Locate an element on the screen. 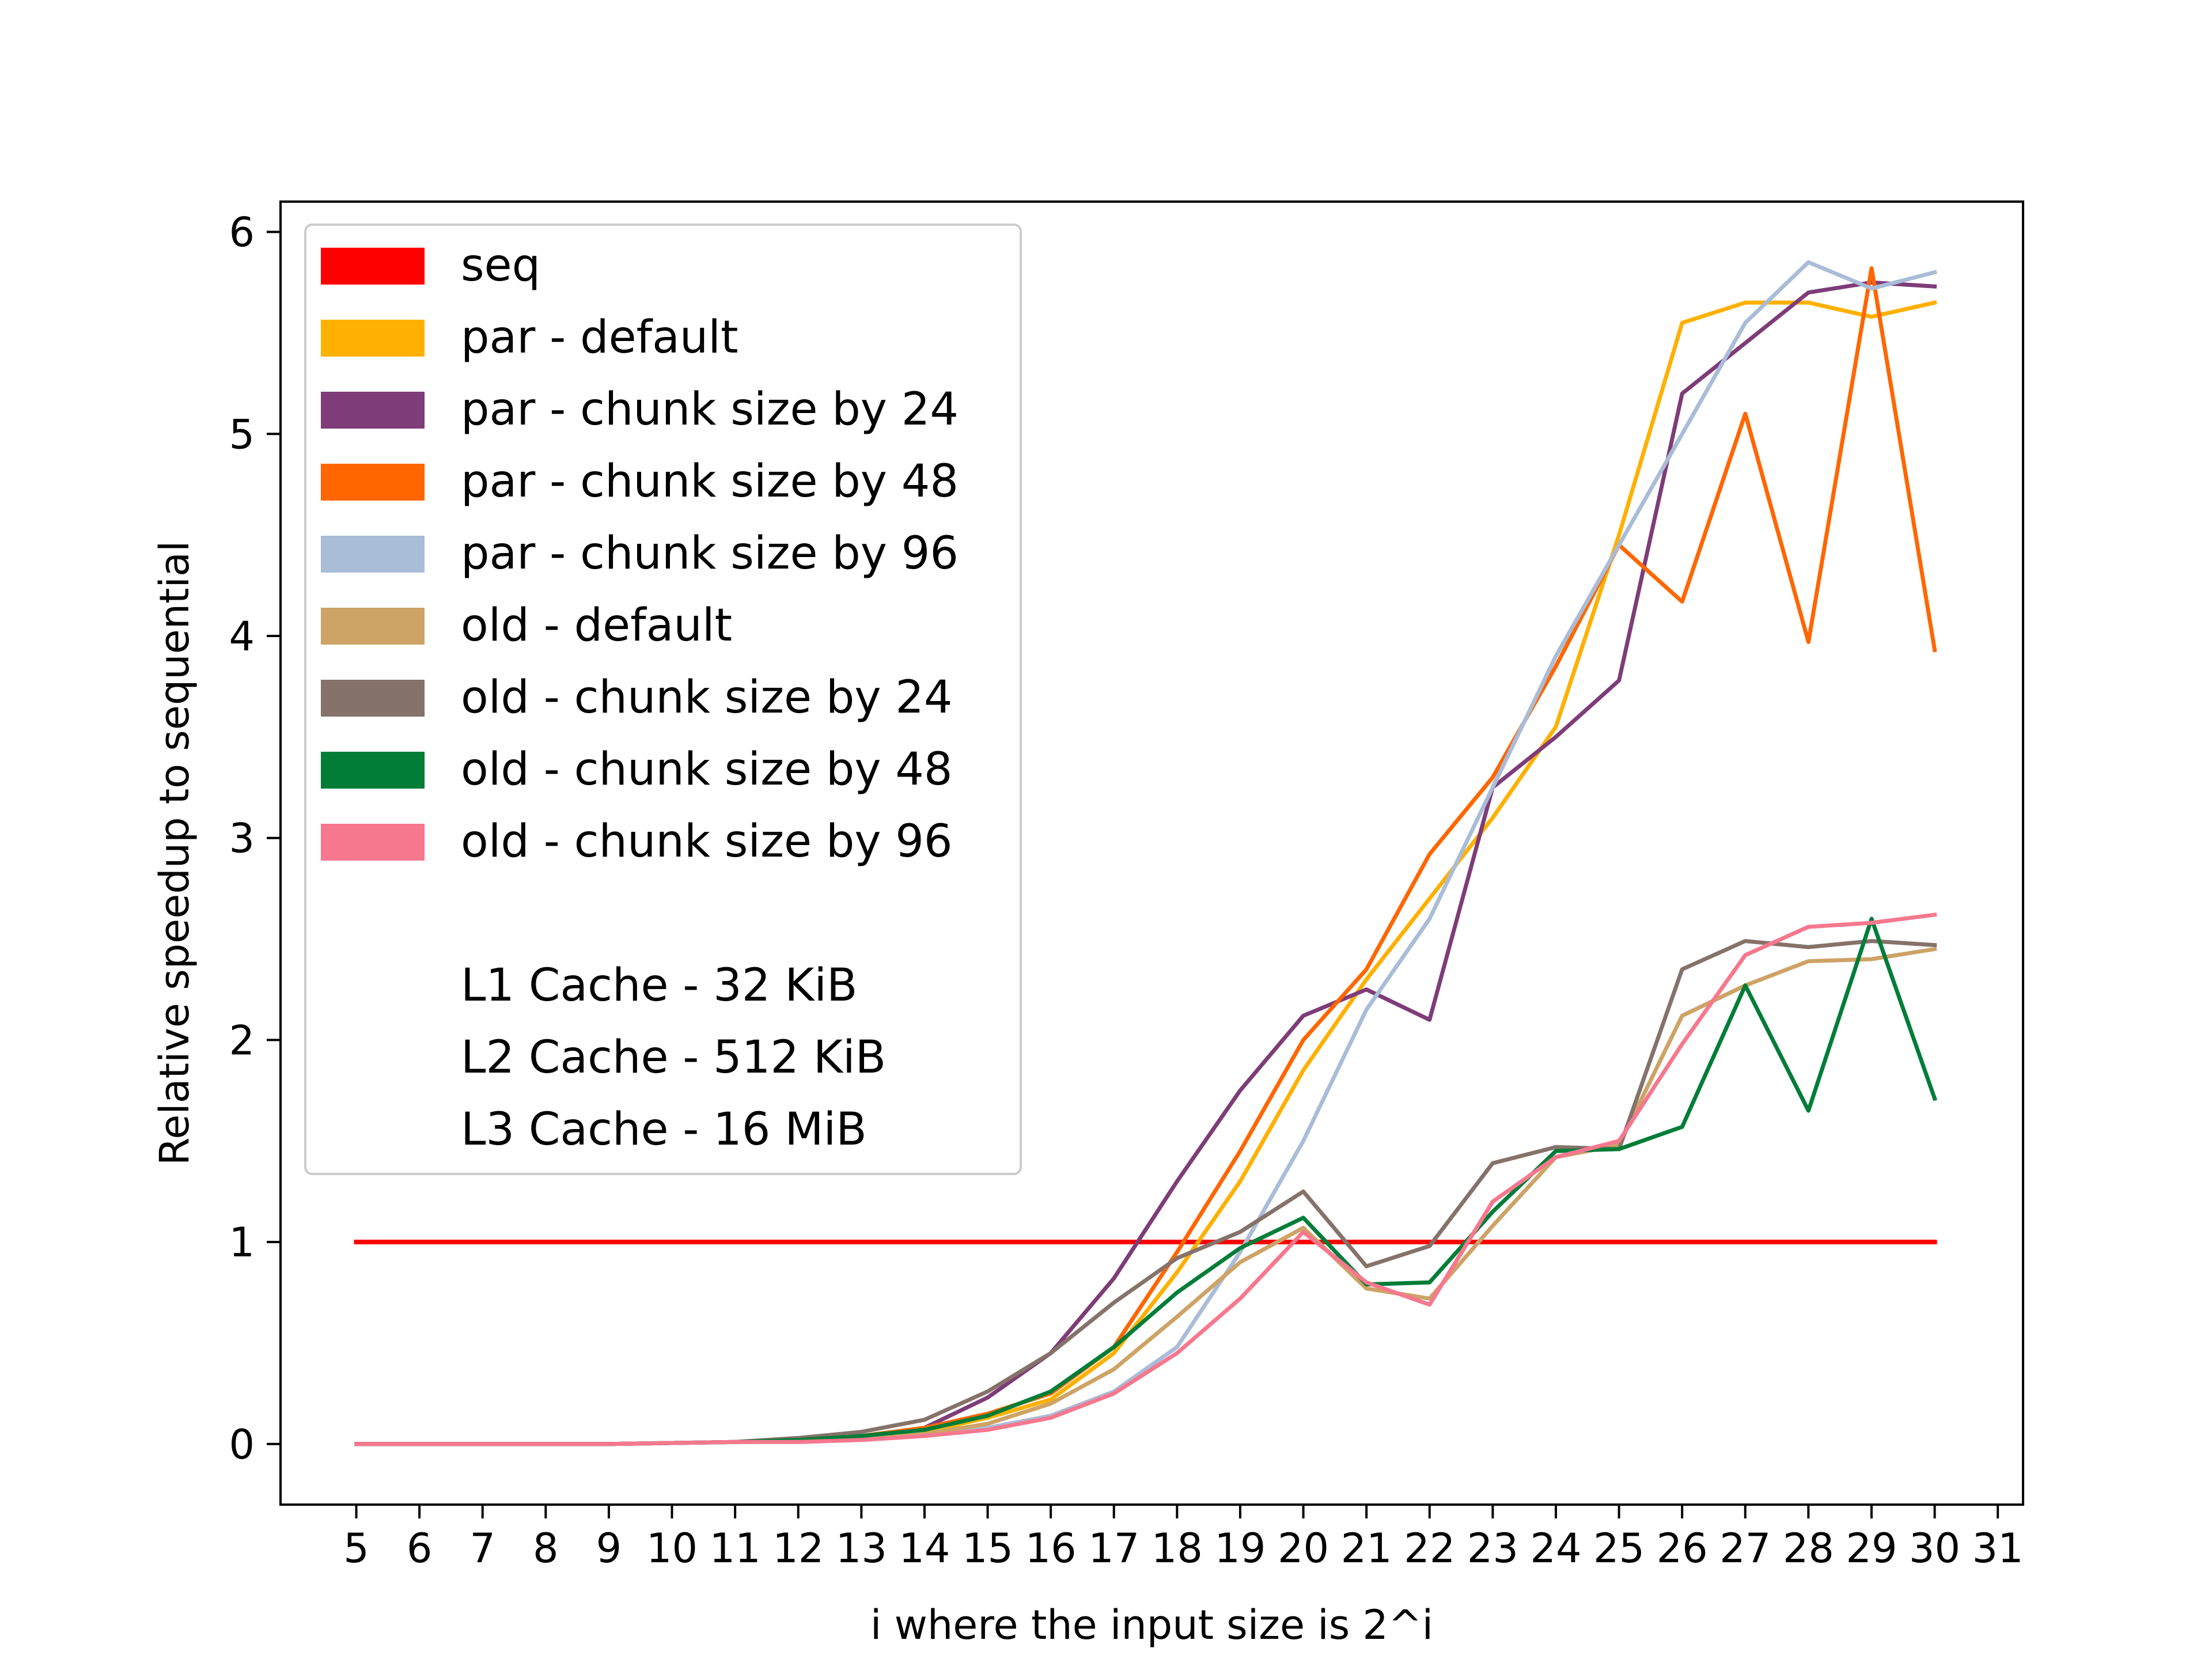 Image resolution: width=2212 pixels, height=1659 pixels. x-tick-label: 29 is located at coordinates (1871, 1548).